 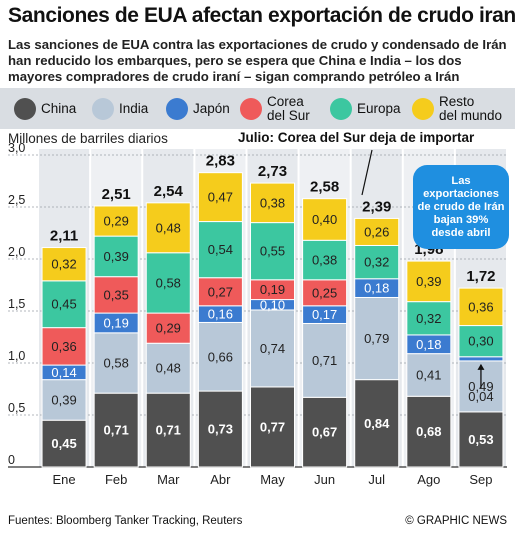 I want to click on segment-value-label: 0,17, so click(x=324, y=314).